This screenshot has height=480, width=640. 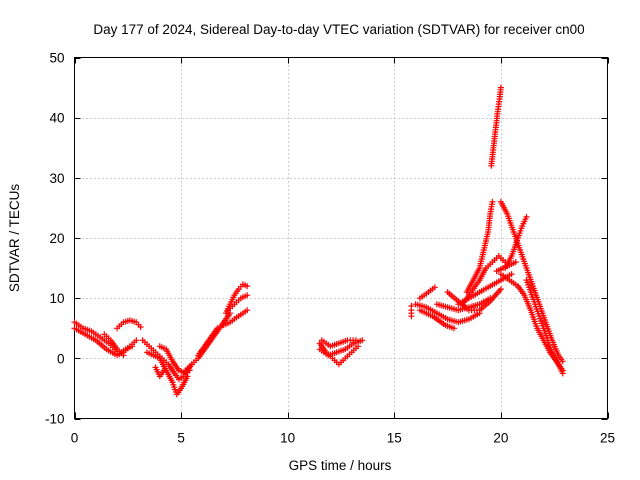 I want to click on x-axis-label: GPS time / hours, so click(x=340, y=465).